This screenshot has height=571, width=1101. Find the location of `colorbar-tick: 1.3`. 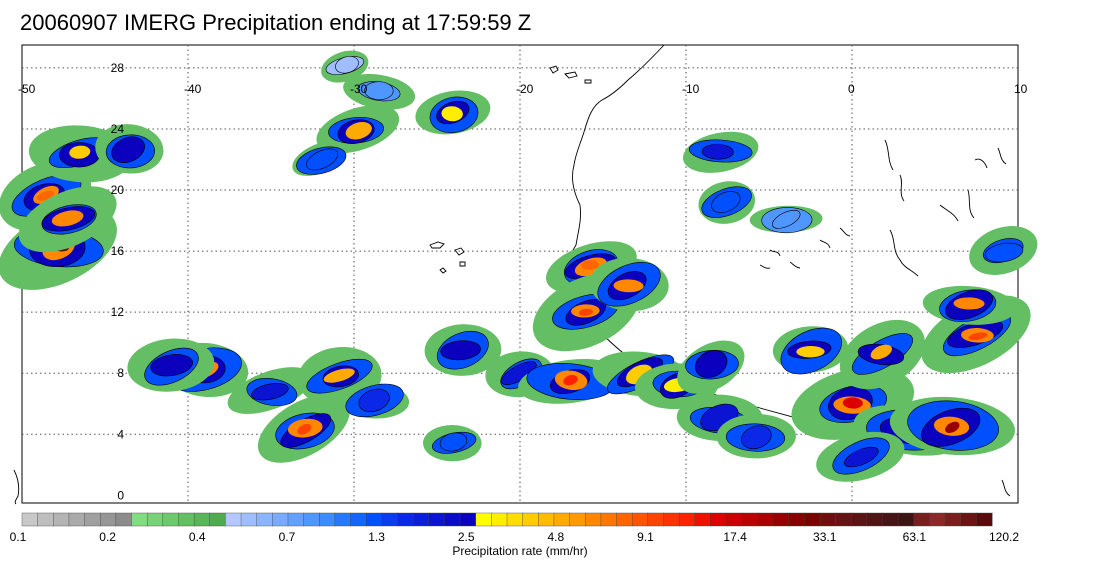

colorbar-tick: 1.3 is located at coordinates (376, 537).